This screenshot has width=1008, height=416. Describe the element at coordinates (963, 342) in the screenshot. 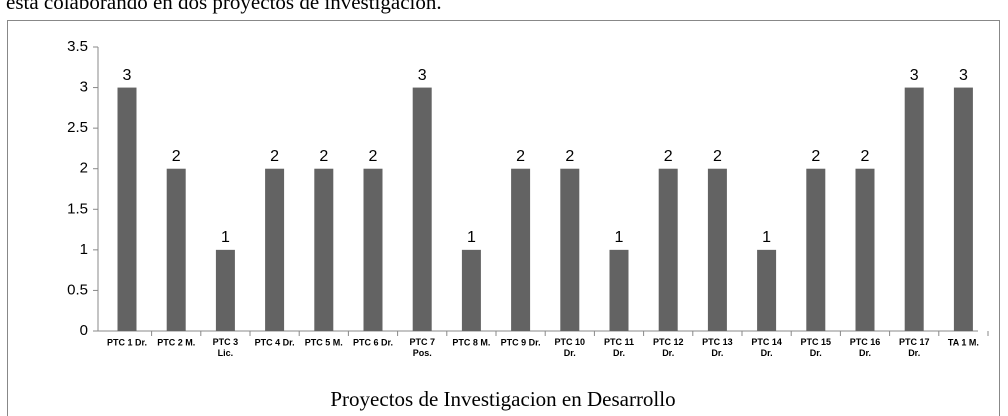

I see `x-tick-label: TA 1 M.` at that location.